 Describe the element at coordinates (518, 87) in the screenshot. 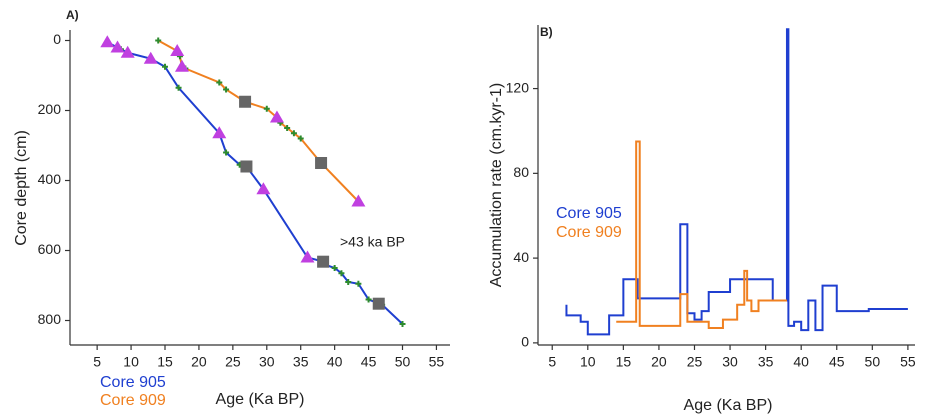

I see `y-tick-label: 120` at that location.